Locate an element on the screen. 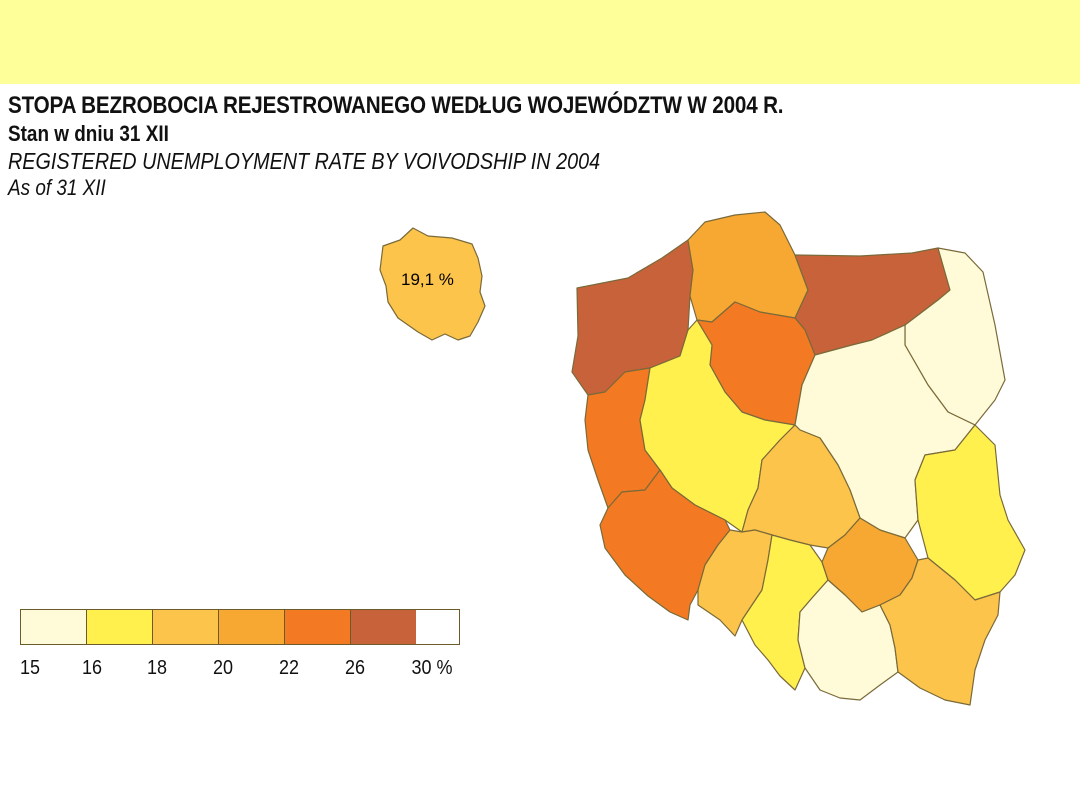  inset-map: 19,1 % is located at coordinates (432, 284).